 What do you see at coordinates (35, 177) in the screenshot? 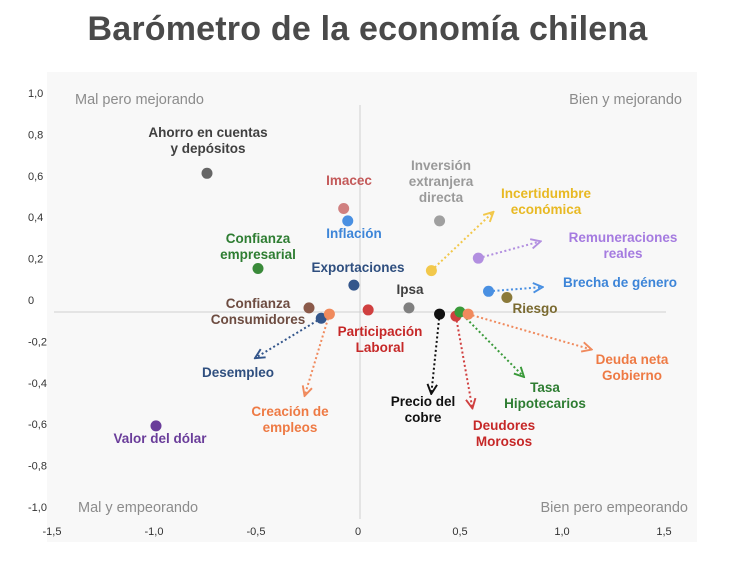
I see `y-tick-label: 0,6` at bounding box center [35, 177].